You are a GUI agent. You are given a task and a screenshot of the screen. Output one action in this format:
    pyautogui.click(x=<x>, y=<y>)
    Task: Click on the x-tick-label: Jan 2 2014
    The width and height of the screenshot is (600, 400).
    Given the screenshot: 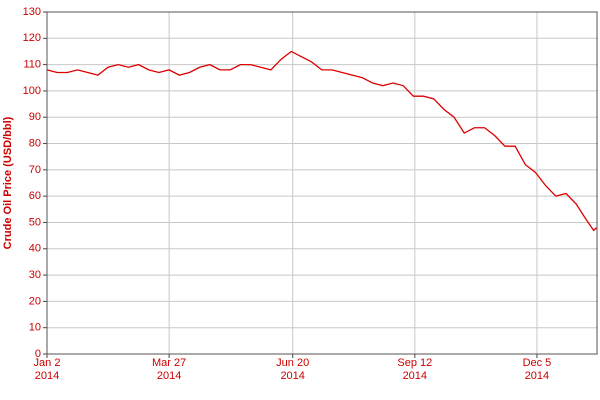 What is the action you would take?
    pyautogui.click(x=47, y=369)
    